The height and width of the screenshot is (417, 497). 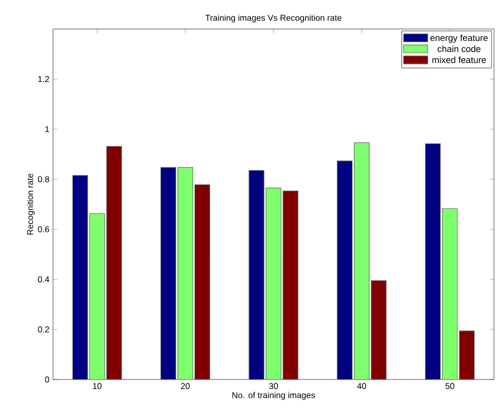 I want to click on y-tick-label: 0.8, so click(x=44, y=179).